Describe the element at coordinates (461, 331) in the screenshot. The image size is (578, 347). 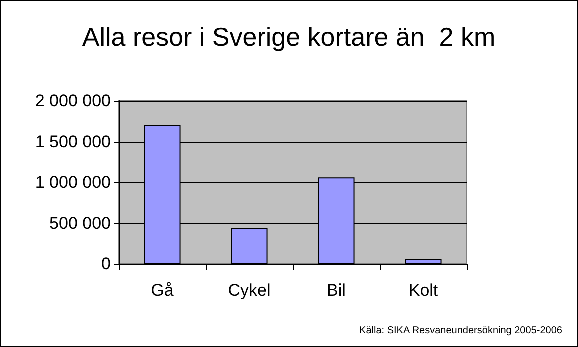
I see `text: Källa: SIKA Resvaneundersökning 2005-2006` at that location.